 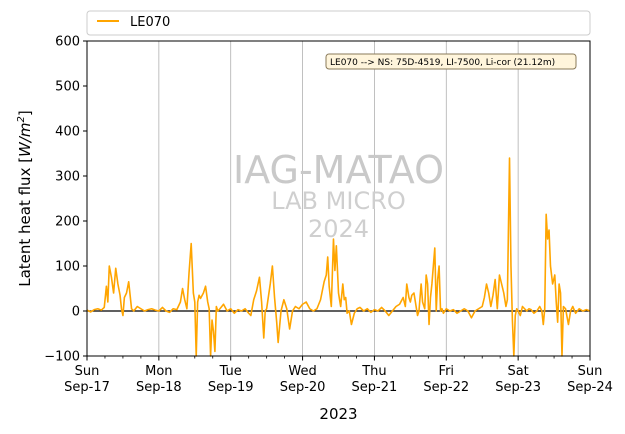 What do you see at coordinates (230, 371) in the screenshot?
I see `x-tick-day-2: Tue` at bounding box center [230, 371].